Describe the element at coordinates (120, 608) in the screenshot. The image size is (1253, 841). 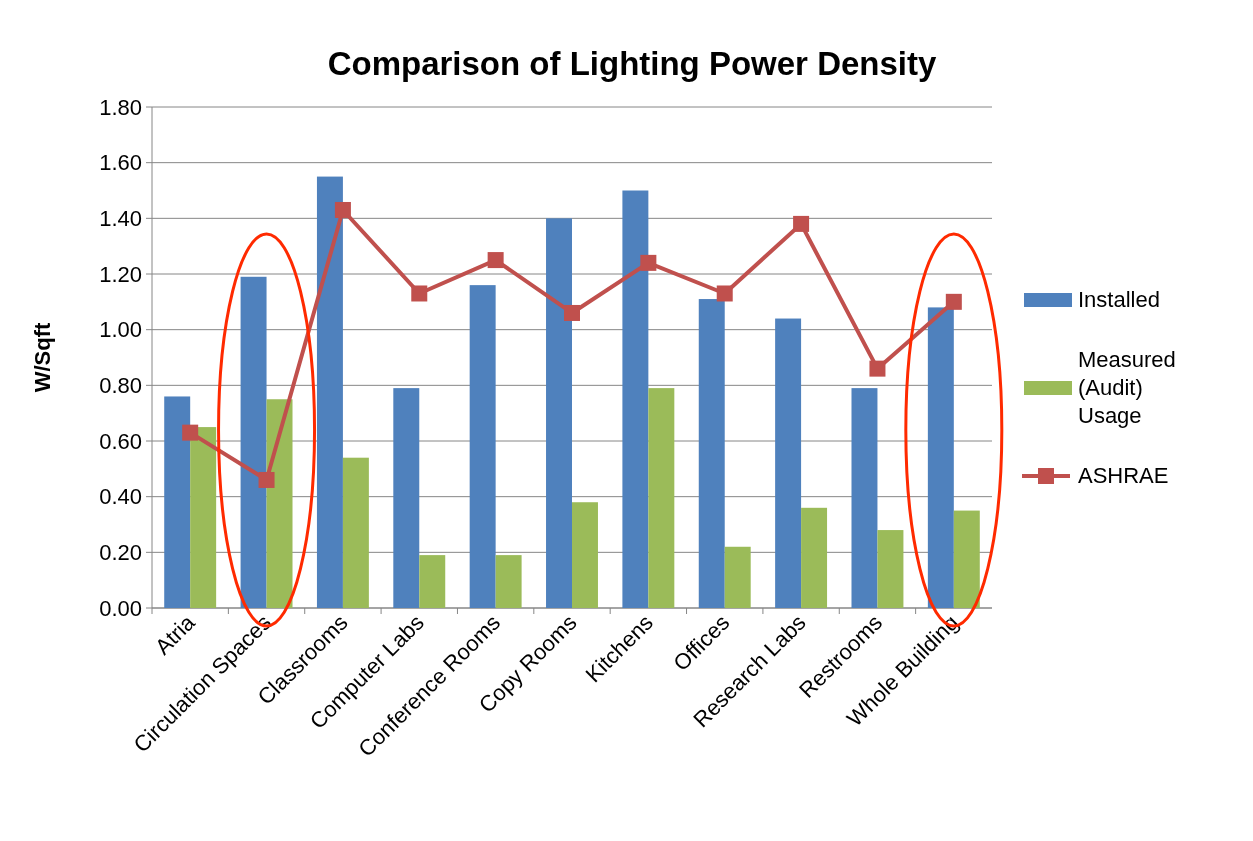
I see `y-tick-label: 0.00` at that location.